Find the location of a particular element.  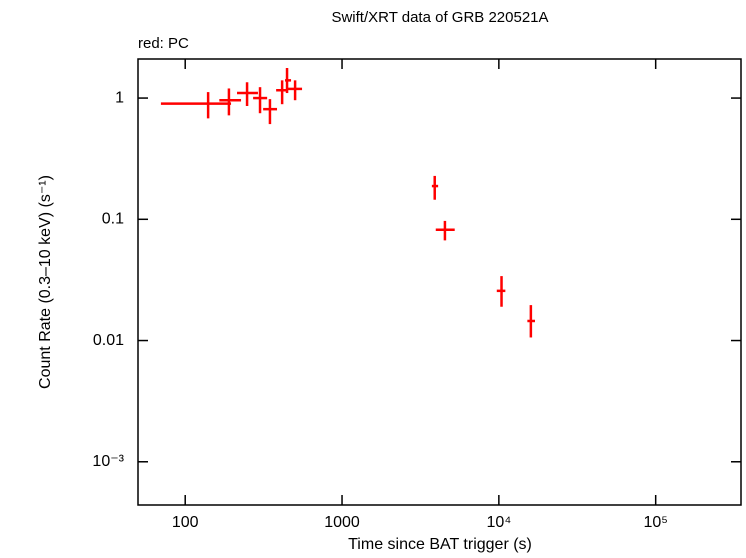

x-tick-label: 1000 is located at coordinates (342, 522).